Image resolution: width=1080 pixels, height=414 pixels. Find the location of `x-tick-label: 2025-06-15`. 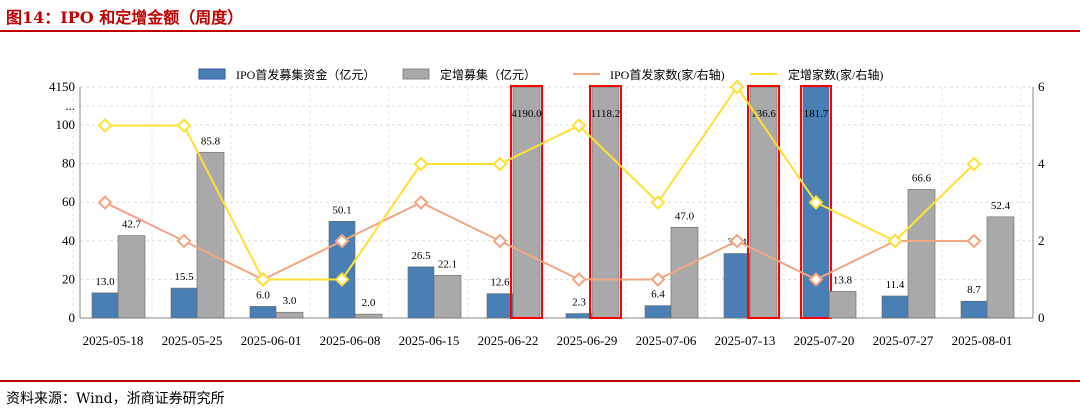

x-tick-label: 2025-06-15 is located at coordinates (429, 340).